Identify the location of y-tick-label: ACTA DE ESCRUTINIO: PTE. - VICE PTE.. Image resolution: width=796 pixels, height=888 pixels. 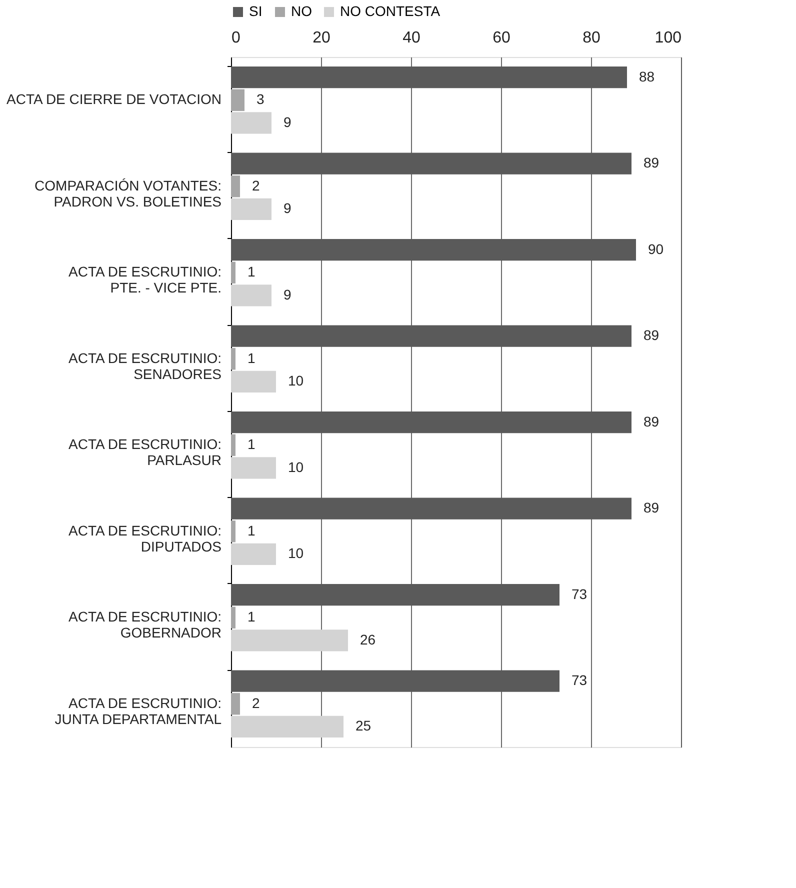
(145, 280).